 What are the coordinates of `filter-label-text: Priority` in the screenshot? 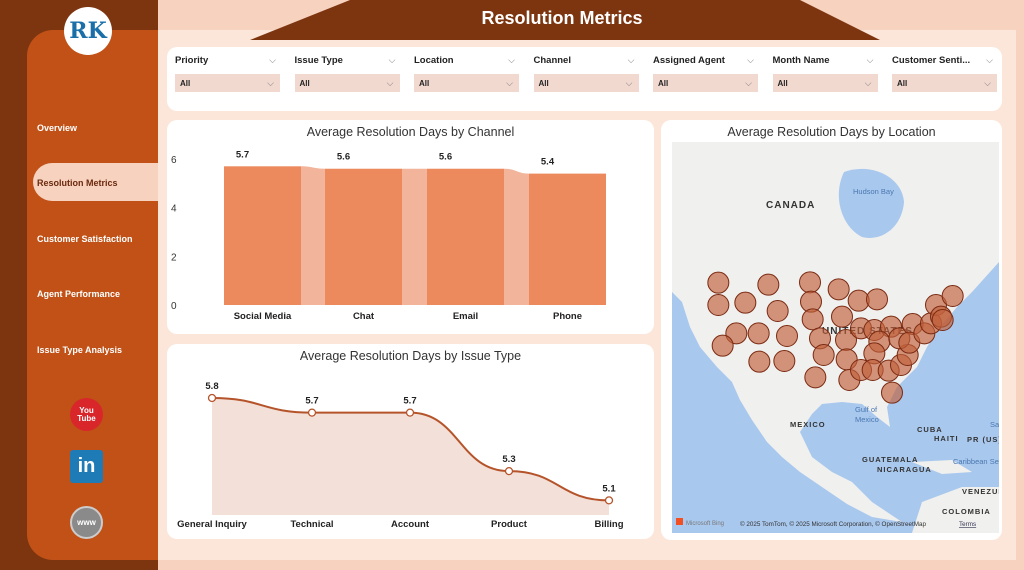 It's located at (192, 60).